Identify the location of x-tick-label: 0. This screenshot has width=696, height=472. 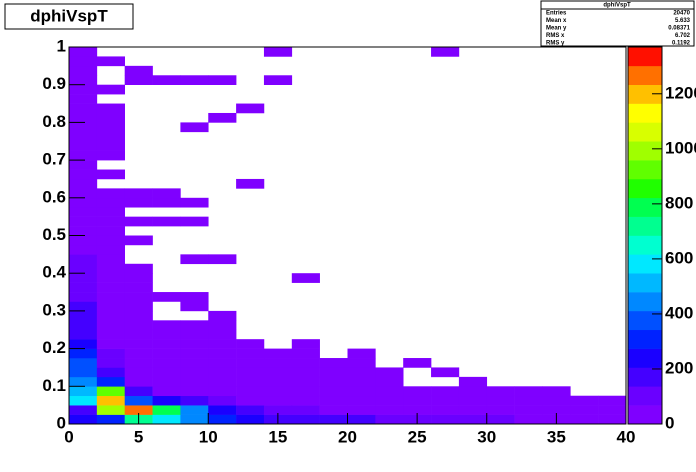
(68, 436).